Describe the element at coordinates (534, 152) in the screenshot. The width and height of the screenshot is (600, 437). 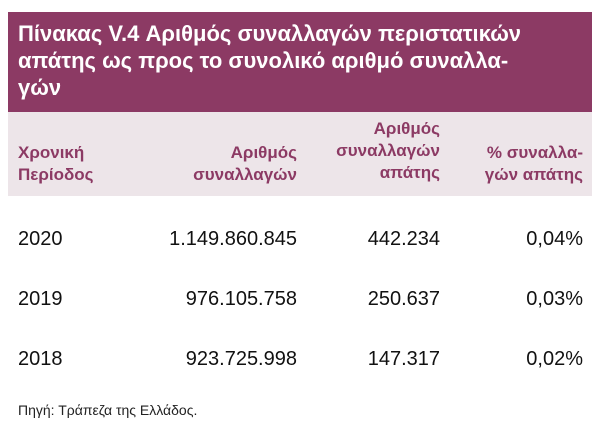
I see `header-line: % συναλλα-` at that location.